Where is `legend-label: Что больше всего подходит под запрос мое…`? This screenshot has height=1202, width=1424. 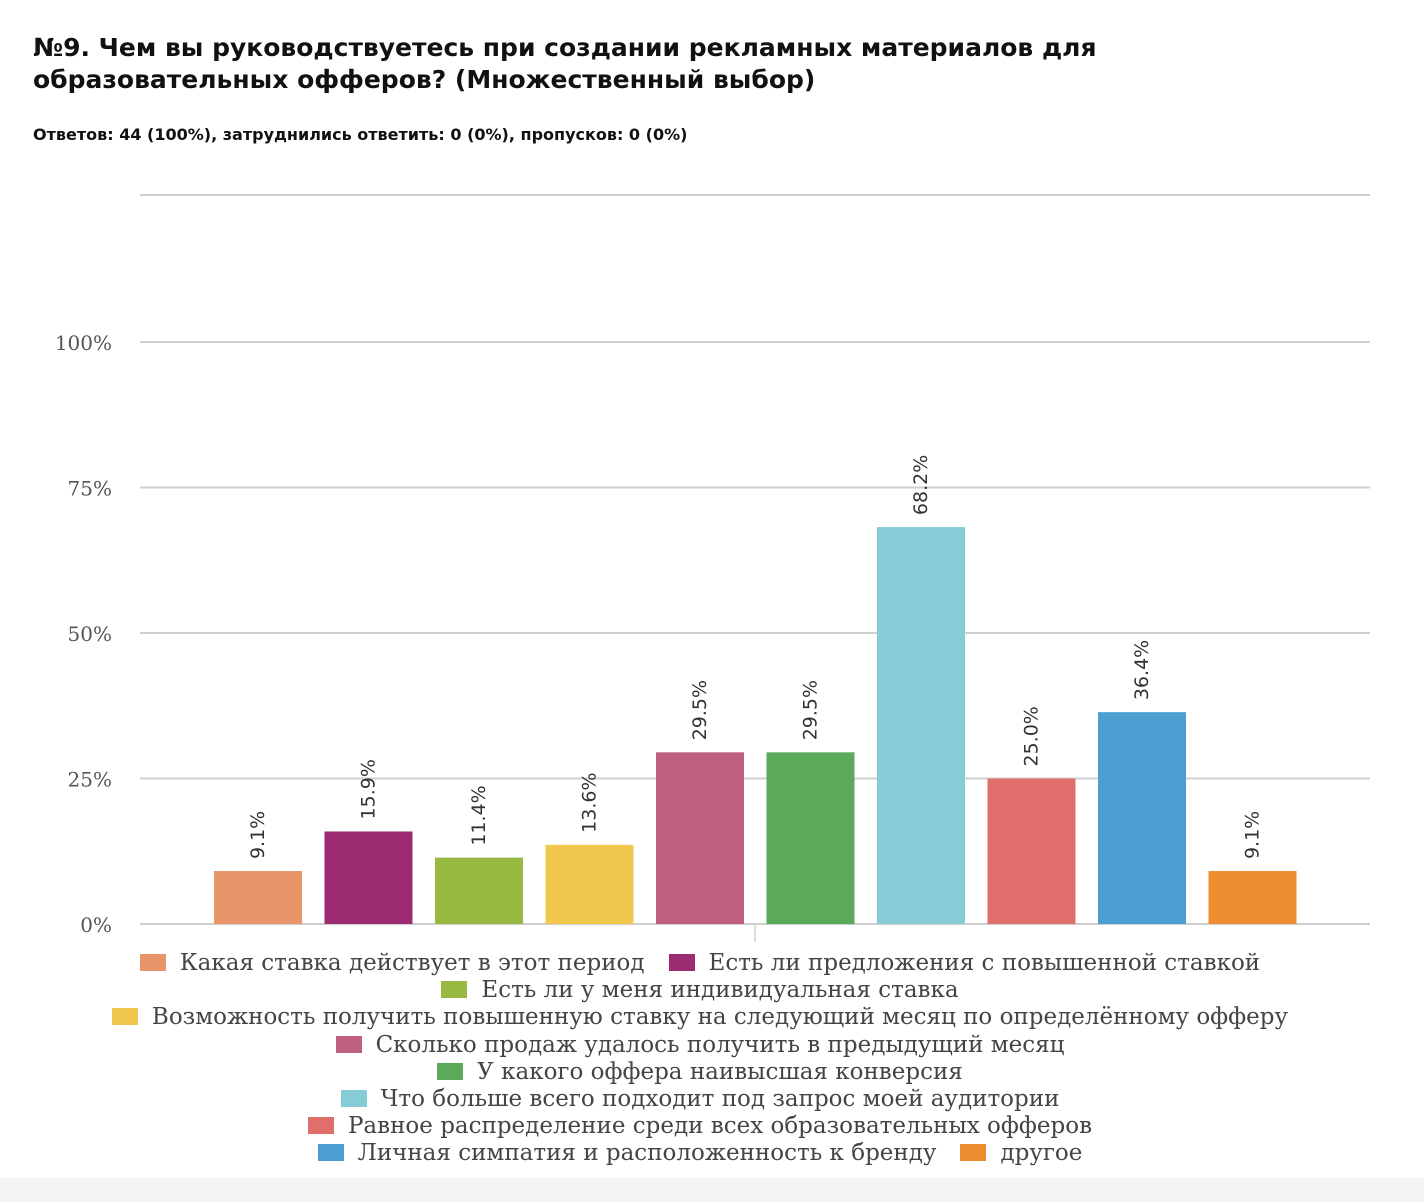 legend-label: Что больше всего подходит под запрос мое… is located at coordinates (720, 1099).